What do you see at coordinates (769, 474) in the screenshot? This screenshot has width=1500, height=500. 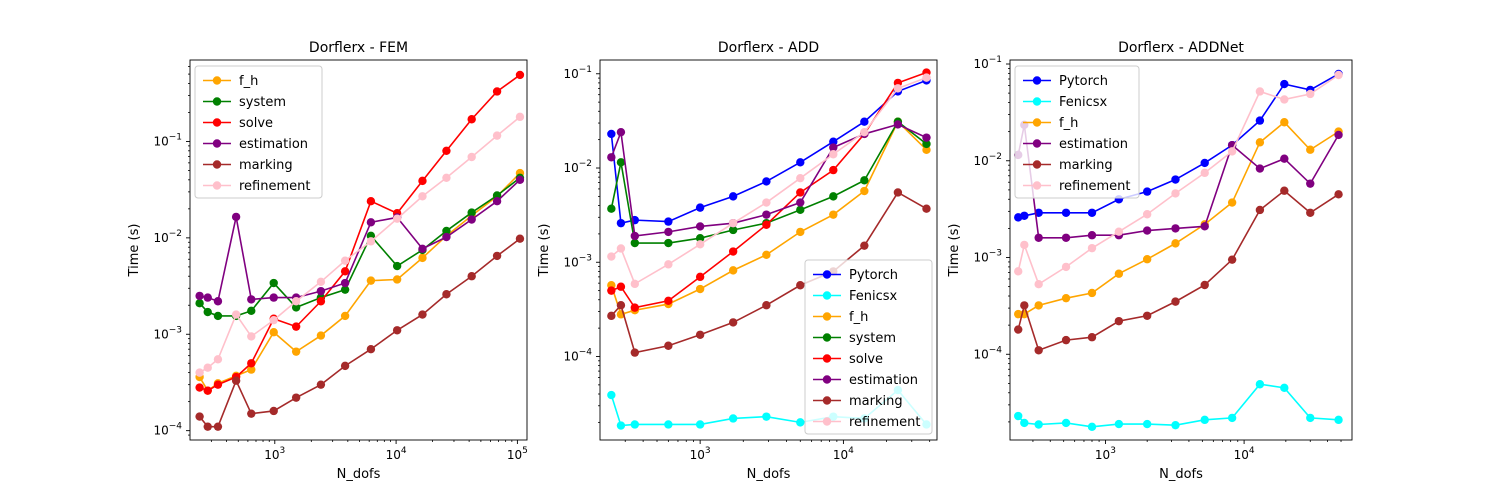 I see `chart-1-xlabel: N_dofs` at bounding box center [769, 474].